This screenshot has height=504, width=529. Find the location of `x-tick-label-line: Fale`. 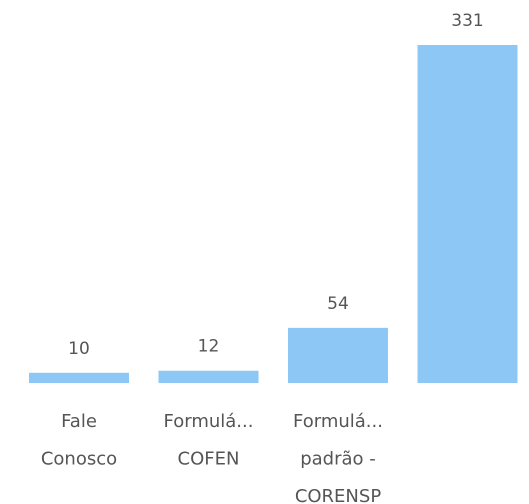

x-tick-label-line: Fale is located at coordinates (79, 421).